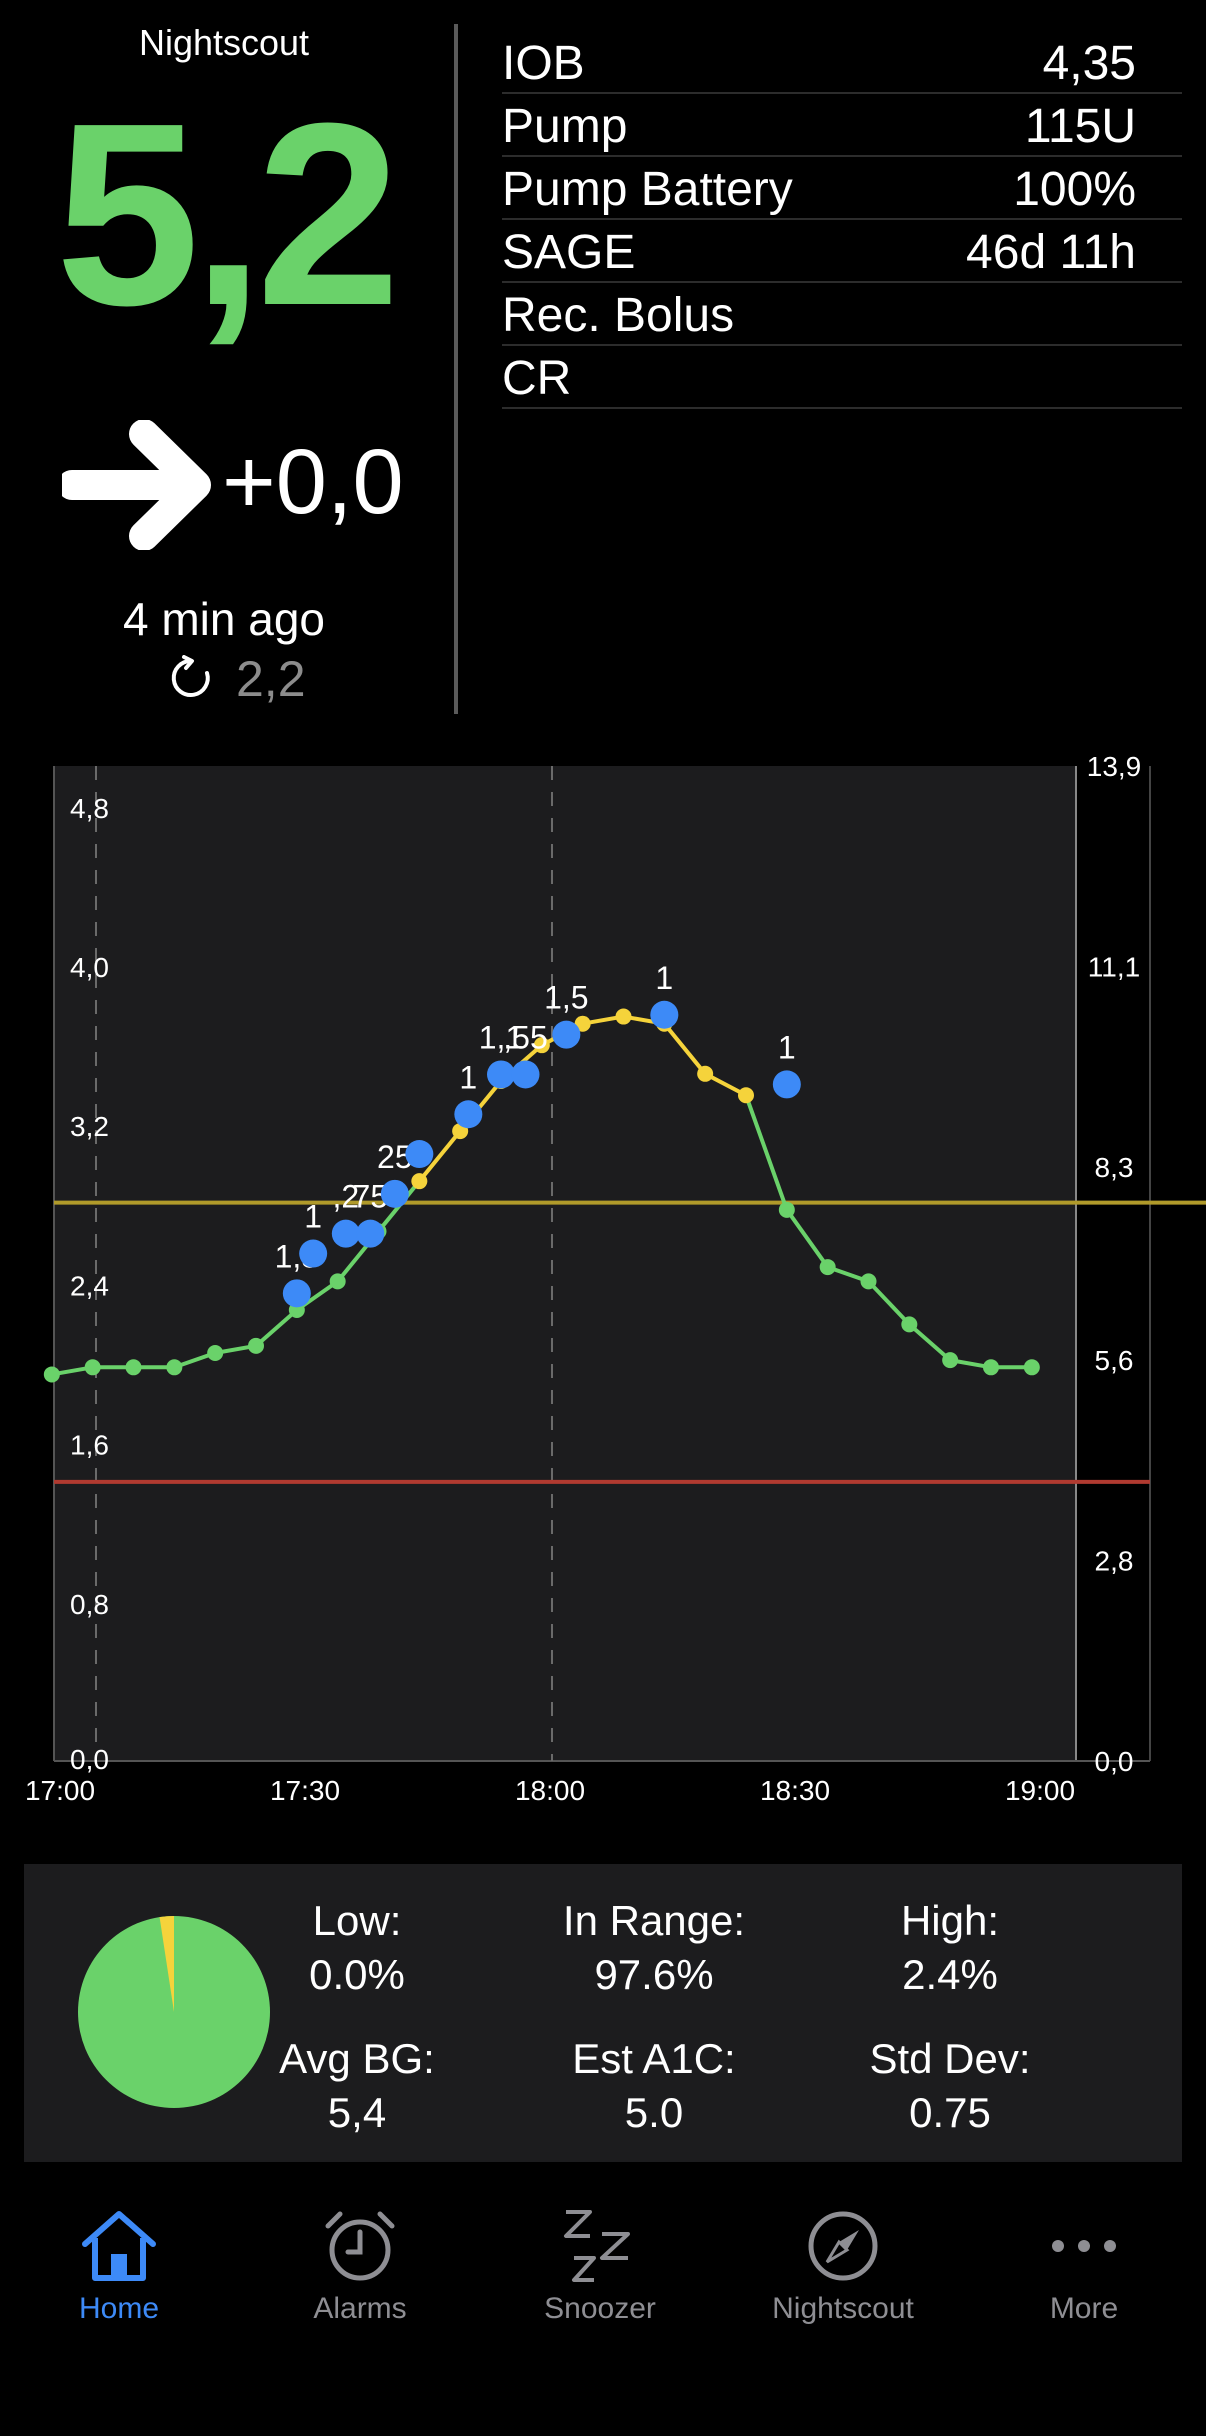 The width and height of the screenshot is (1206, 2436). Describe the element at coordinates (566, 998) in the screenshot. I see `bolus-label: 1,5` at that location.